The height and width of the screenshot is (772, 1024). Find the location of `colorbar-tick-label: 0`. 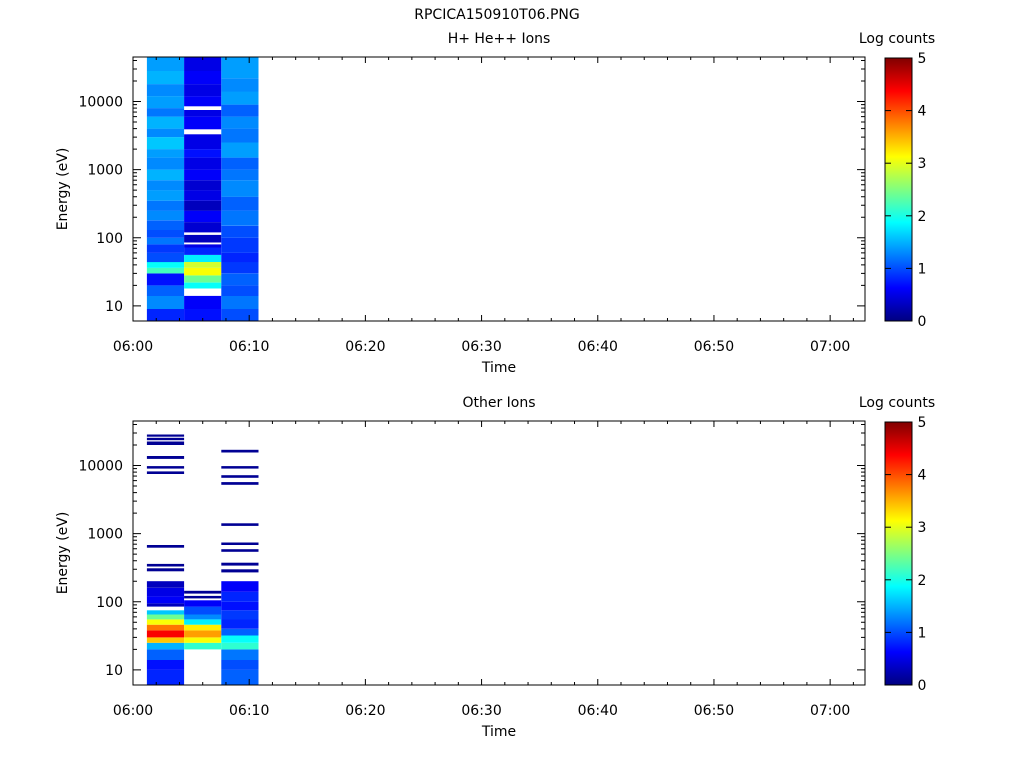

colorbar-tick-label: 0 is located at coordinates (922, 322).